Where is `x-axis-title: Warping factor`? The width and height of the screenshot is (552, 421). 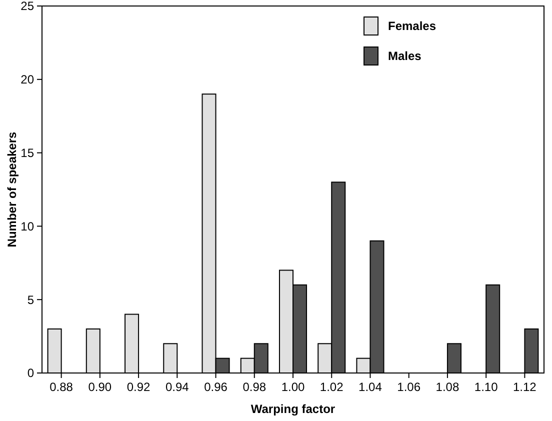 x-axis-title: Warping factor is located at coordinates (293, 409).